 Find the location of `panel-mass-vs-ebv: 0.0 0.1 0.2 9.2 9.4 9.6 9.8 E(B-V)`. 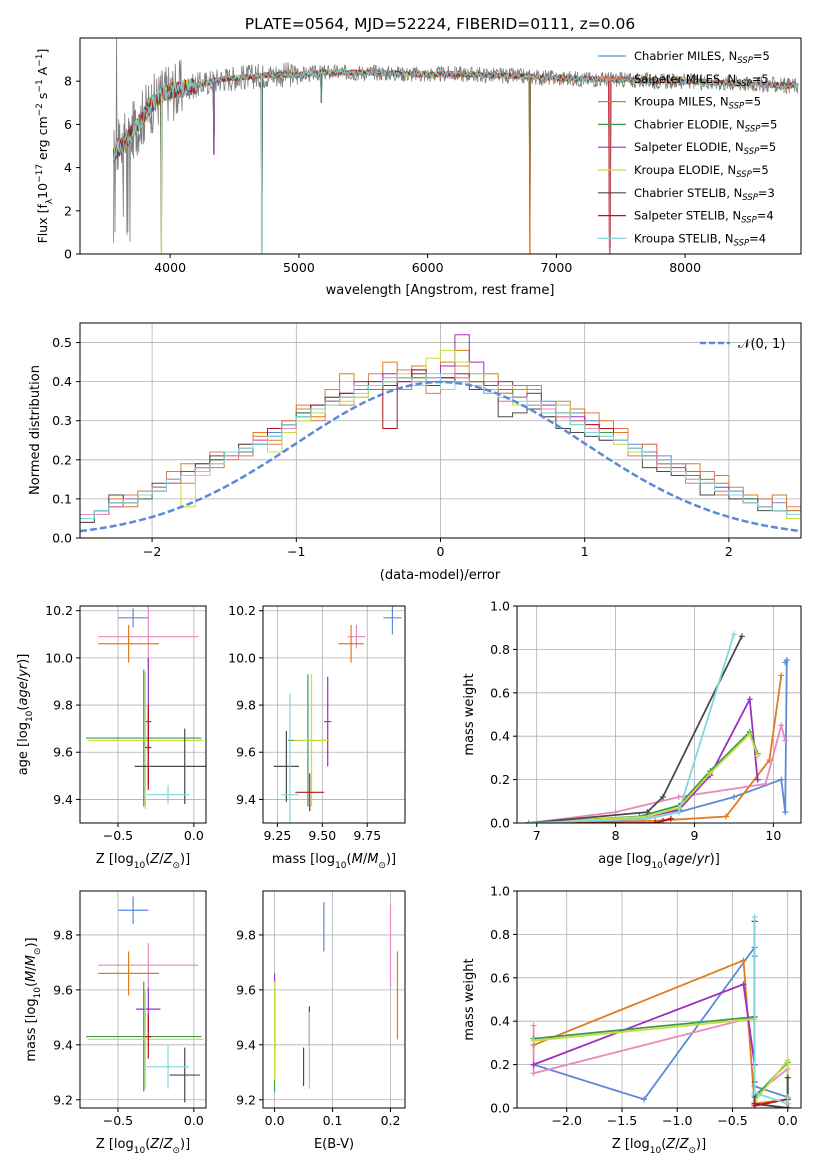

panel-mass-vs-ebv: 0.0 0.1 0.2 9.2 9.4 9.6 9.8 E(B-V) is located at coordinates (321, 1021).